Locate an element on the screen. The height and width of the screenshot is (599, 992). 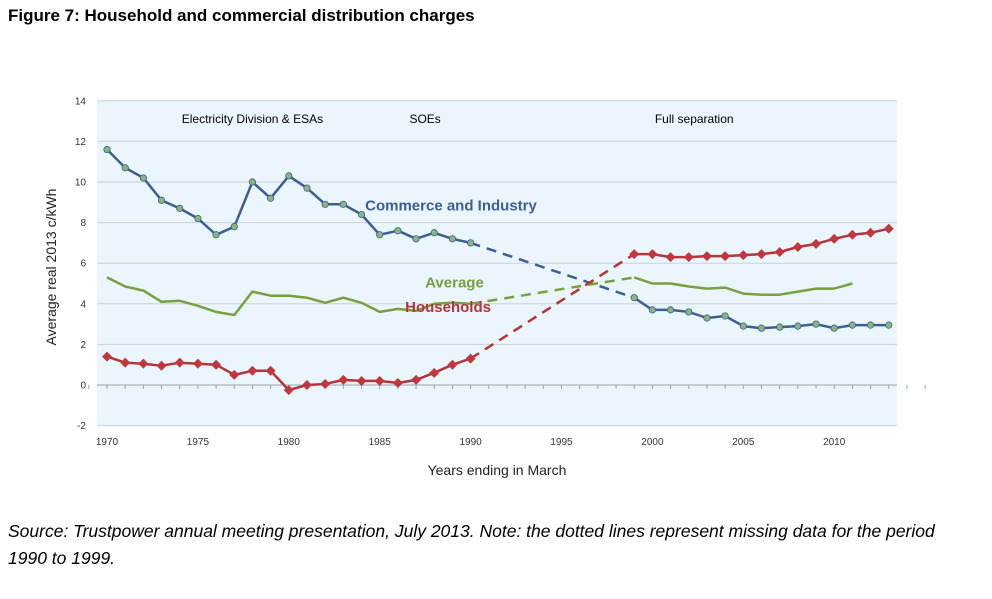
x-tick-label: 1985 is located at coordinates (380, 442).